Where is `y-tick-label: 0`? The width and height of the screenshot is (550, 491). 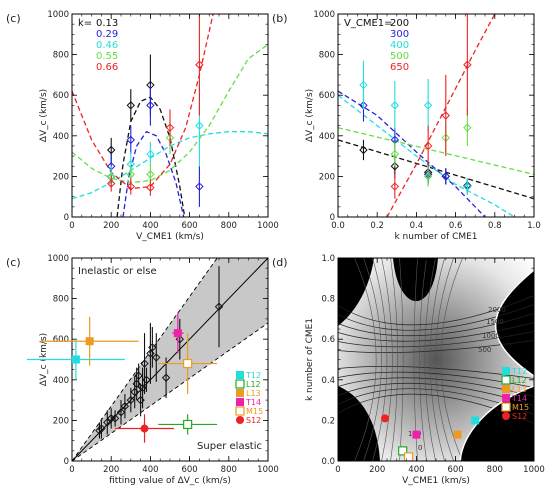
y-tick-label: 0 is located at coordinates (332, 218).